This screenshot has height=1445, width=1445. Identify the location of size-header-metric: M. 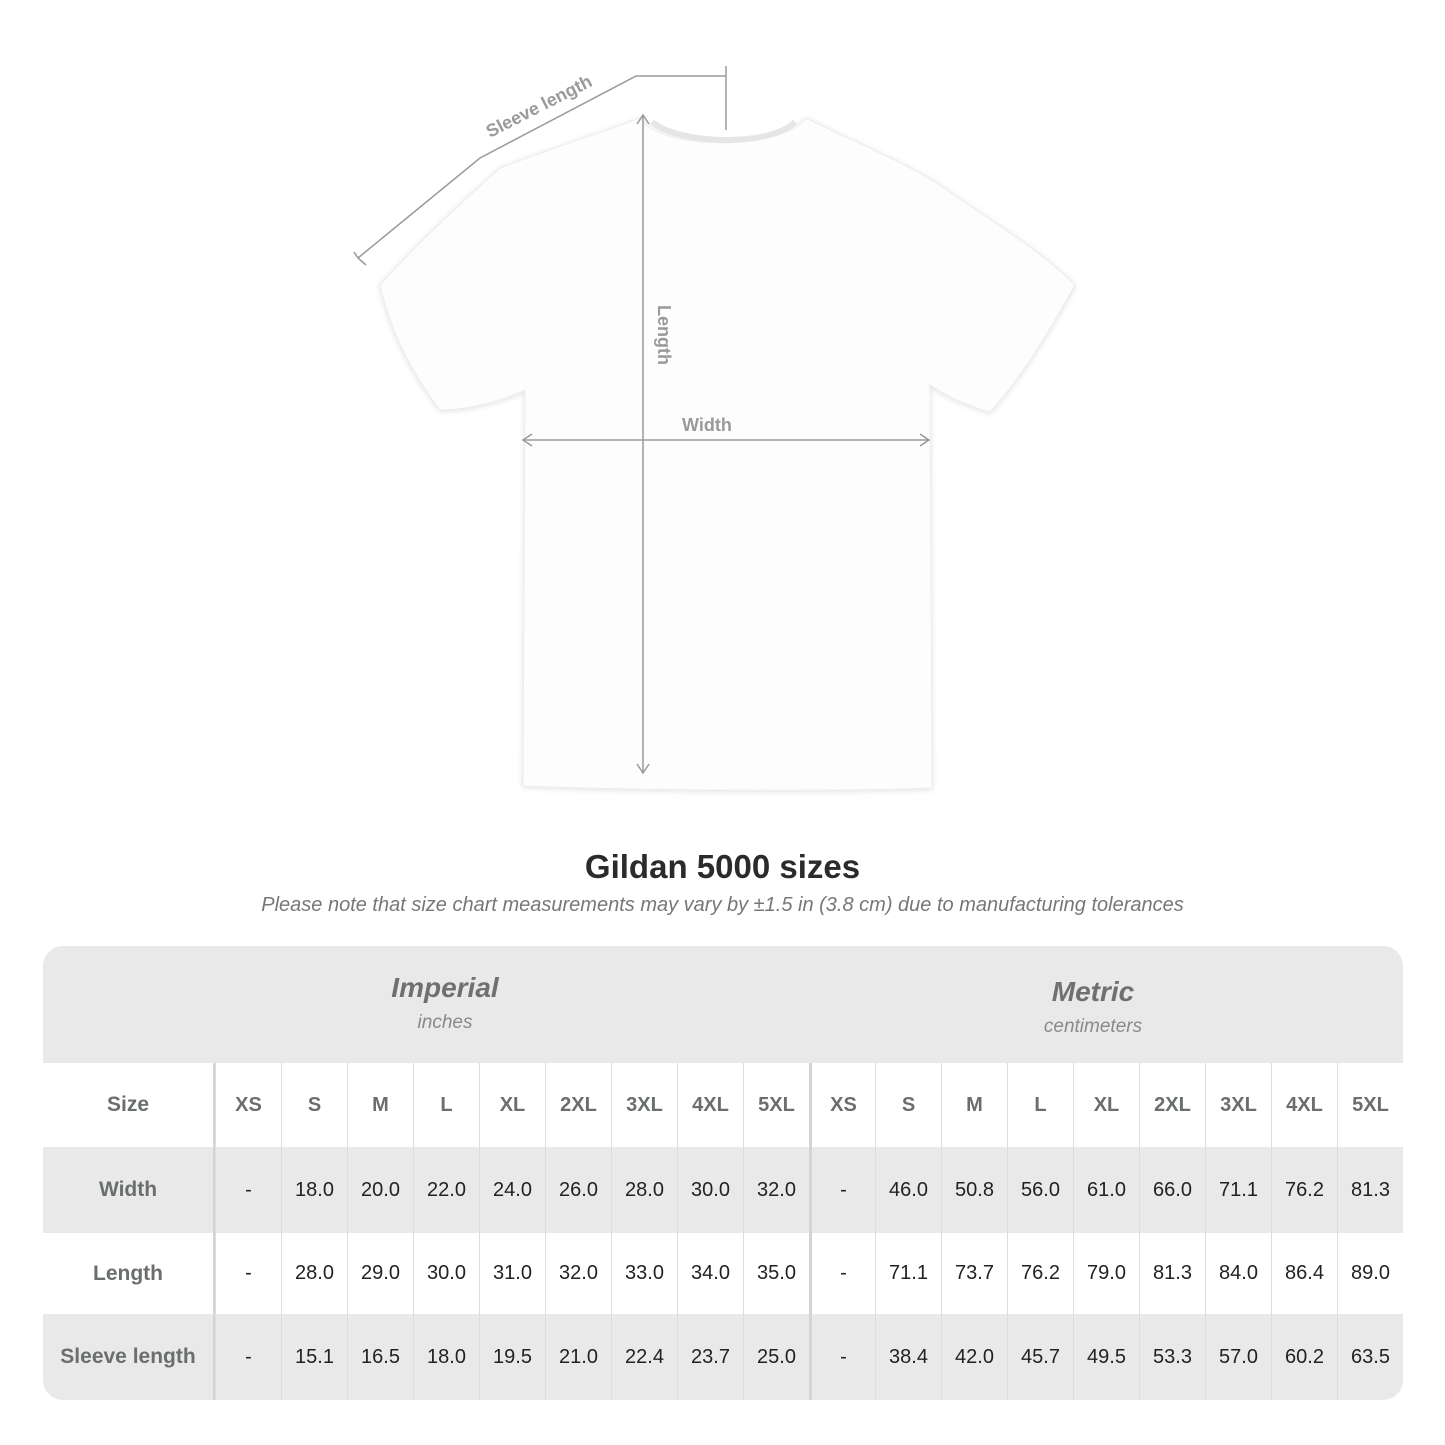
(974, 1105).